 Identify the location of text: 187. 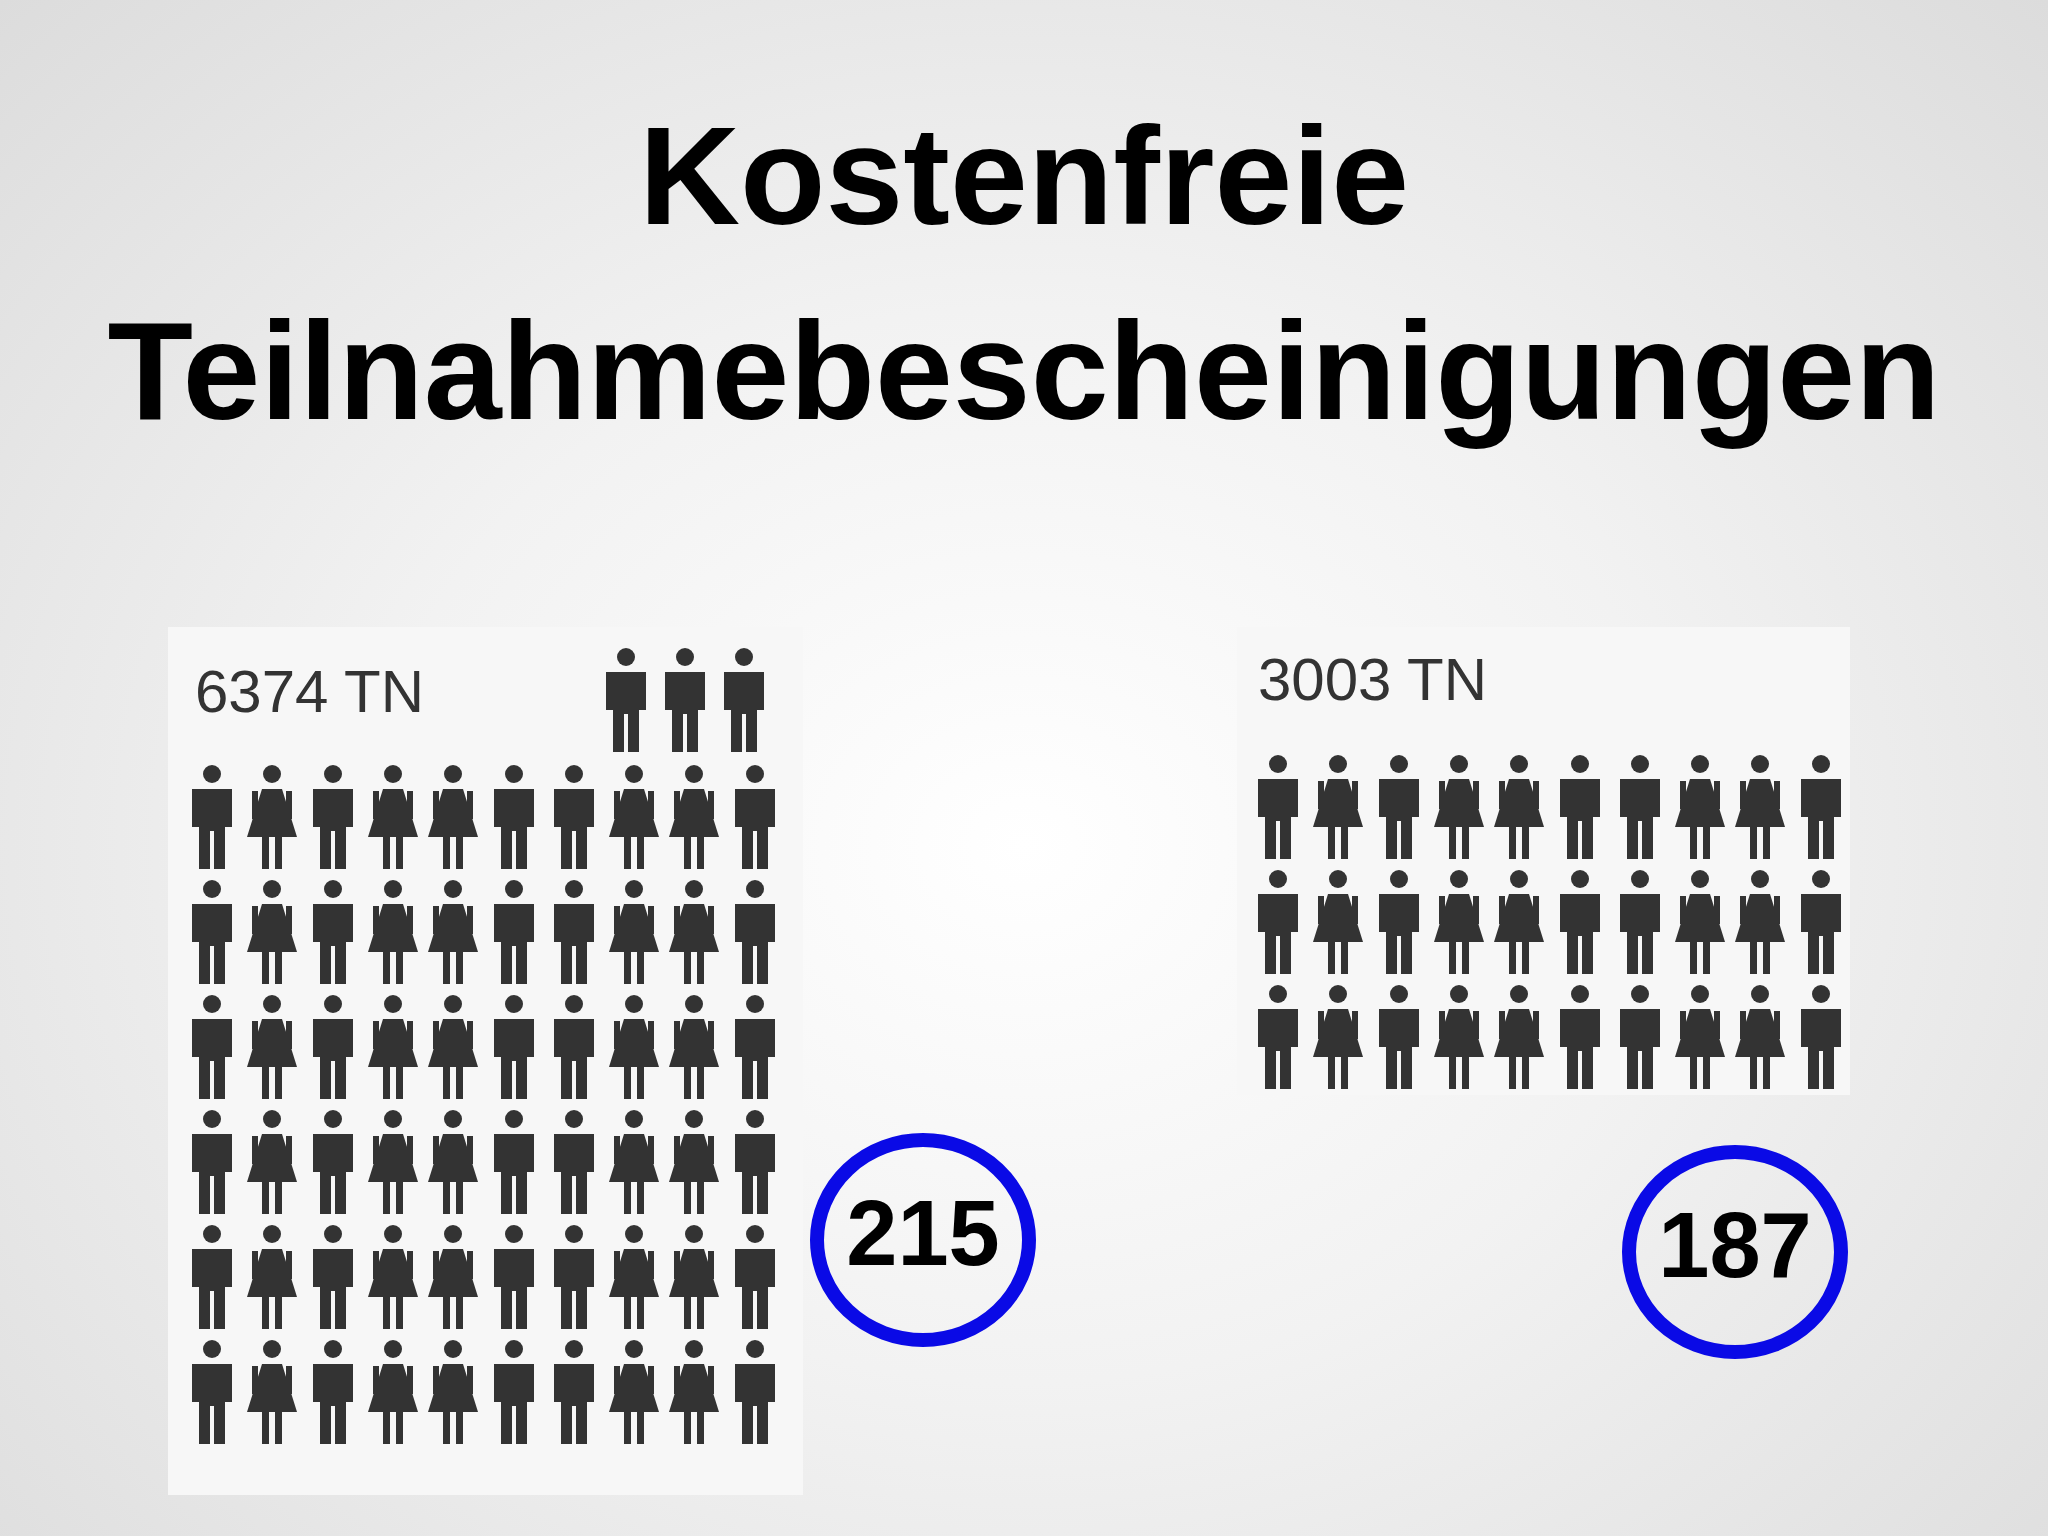
(1735, 1245).